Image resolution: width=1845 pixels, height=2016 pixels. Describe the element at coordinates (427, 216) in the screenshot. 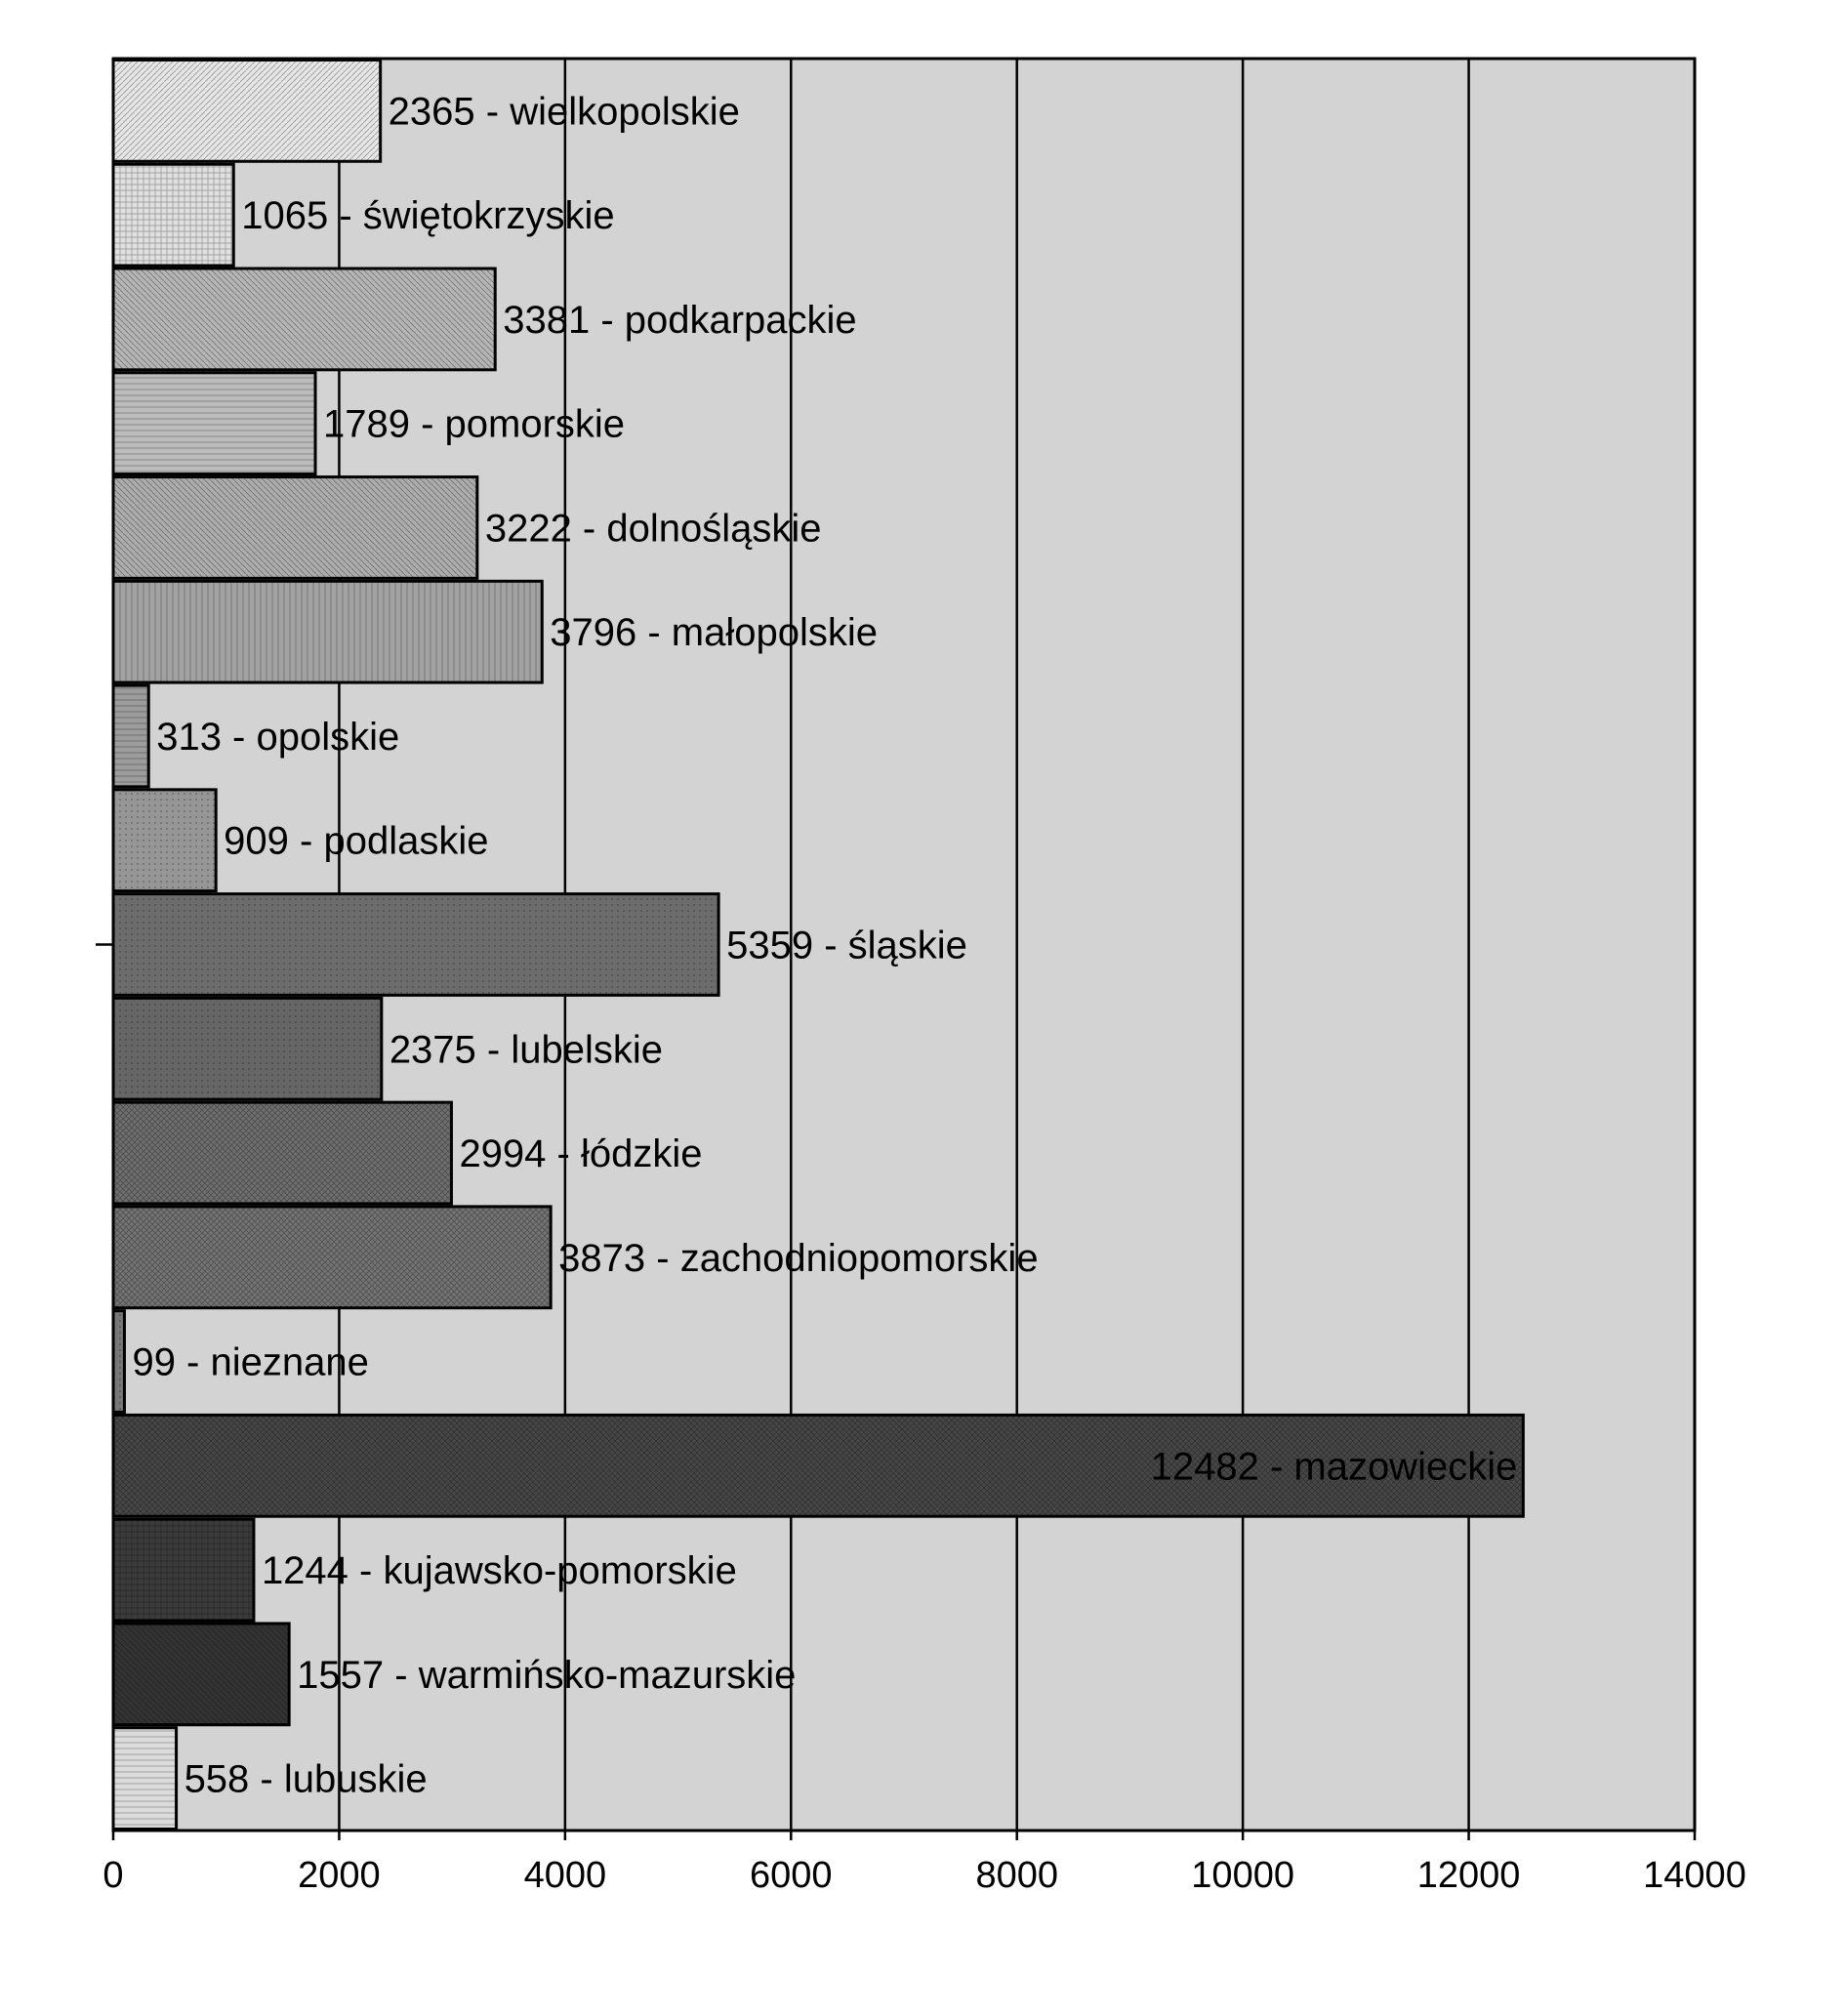

I see `bar-value-label: 1065 - świętokrzyskie` at that location.